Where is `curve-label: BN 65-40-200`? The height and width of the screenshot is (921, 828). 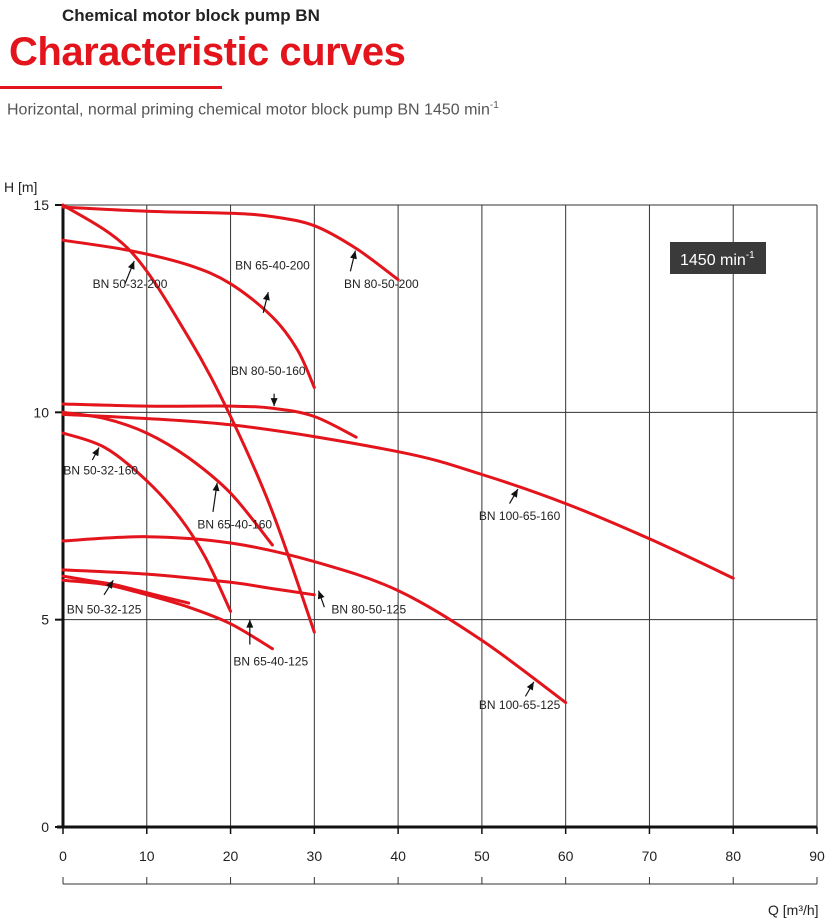 curve-label: BN 65-40-200 is located at coordinates (272, 265).